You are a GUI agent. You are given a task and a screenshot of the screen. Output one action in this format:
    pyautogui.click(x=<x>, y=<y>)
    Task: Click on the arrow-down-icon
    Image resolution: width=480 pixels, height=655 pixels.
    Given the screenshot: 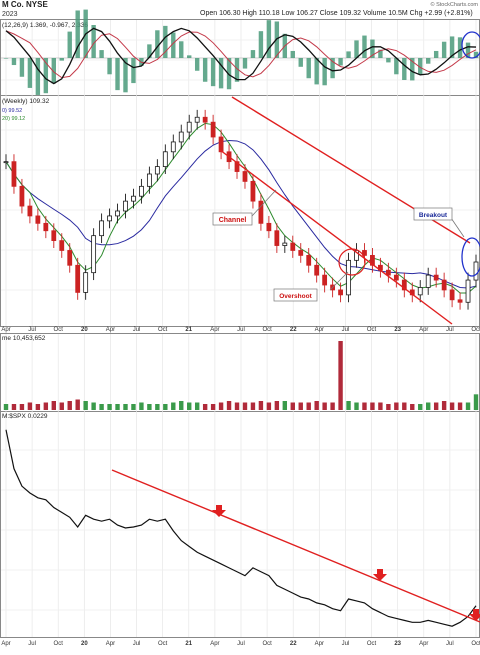 What is the action you would take?
    pyautogui.click(x=380, y=575)
    